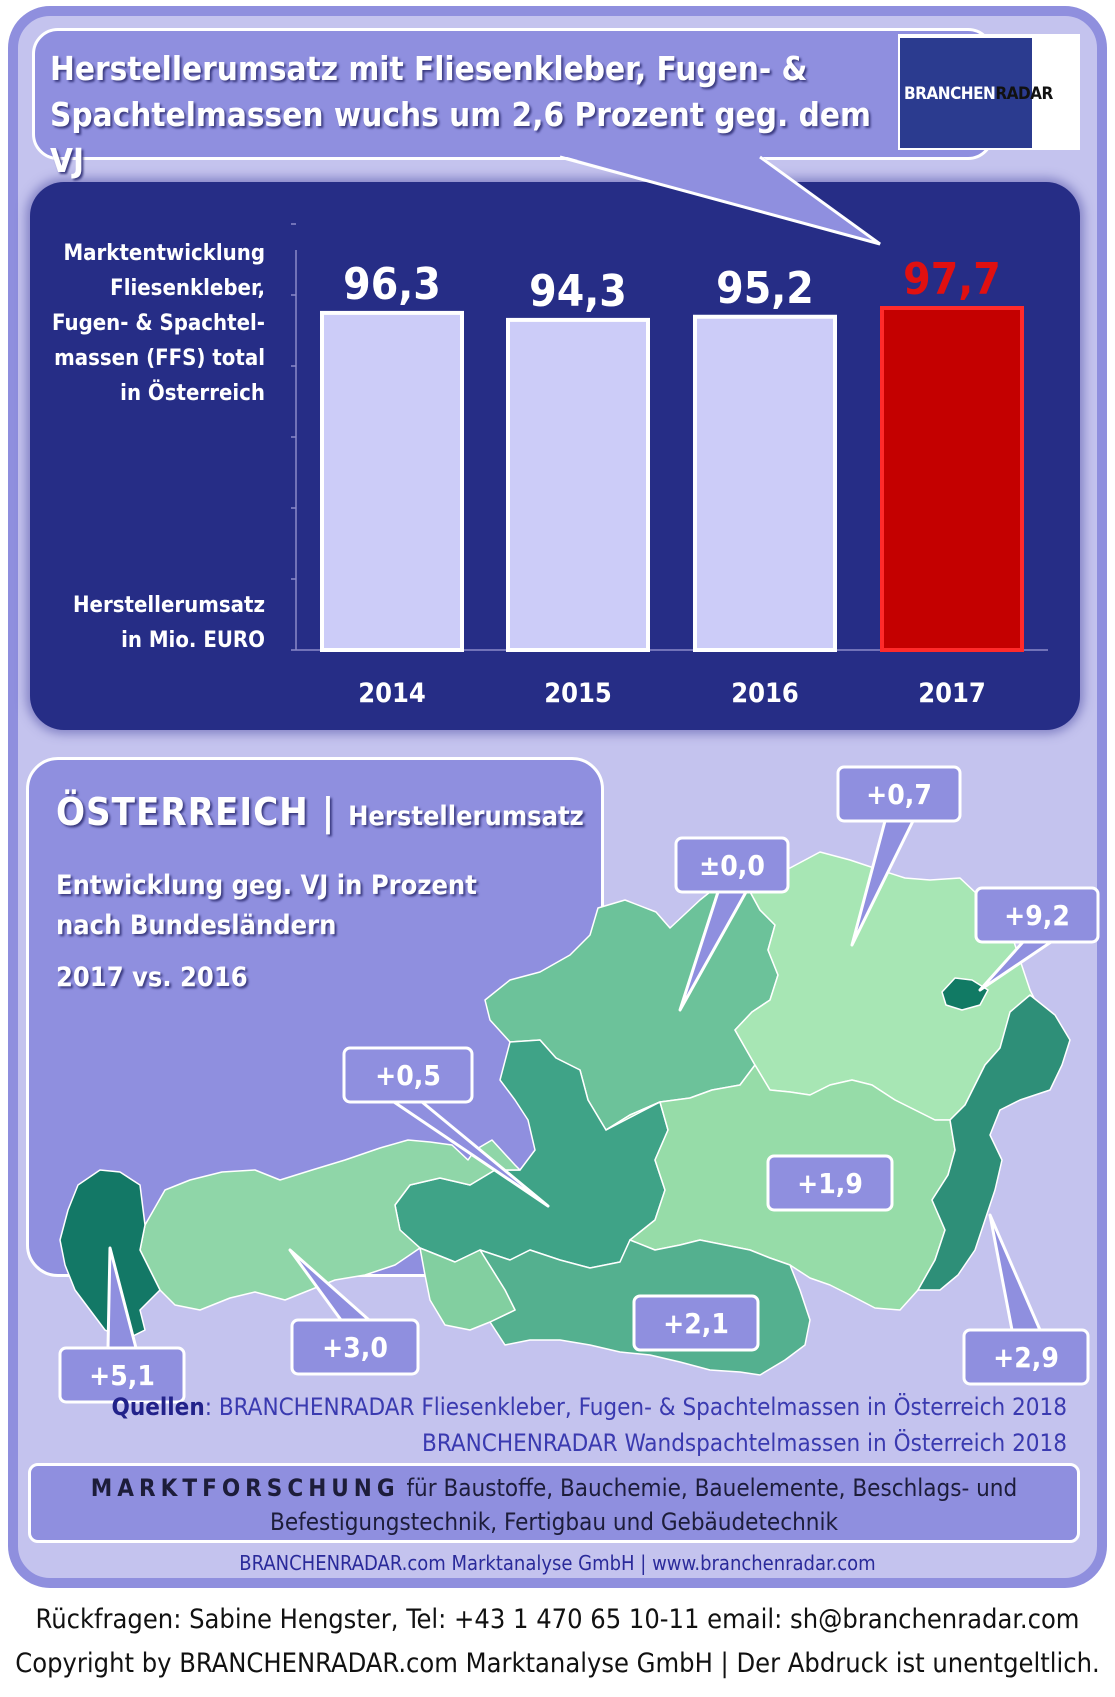  What do you see at coordinates (152, 977) in the screenshot?
I see `map-period: 2017 vs. 2016` at bounding box center [152, 977].